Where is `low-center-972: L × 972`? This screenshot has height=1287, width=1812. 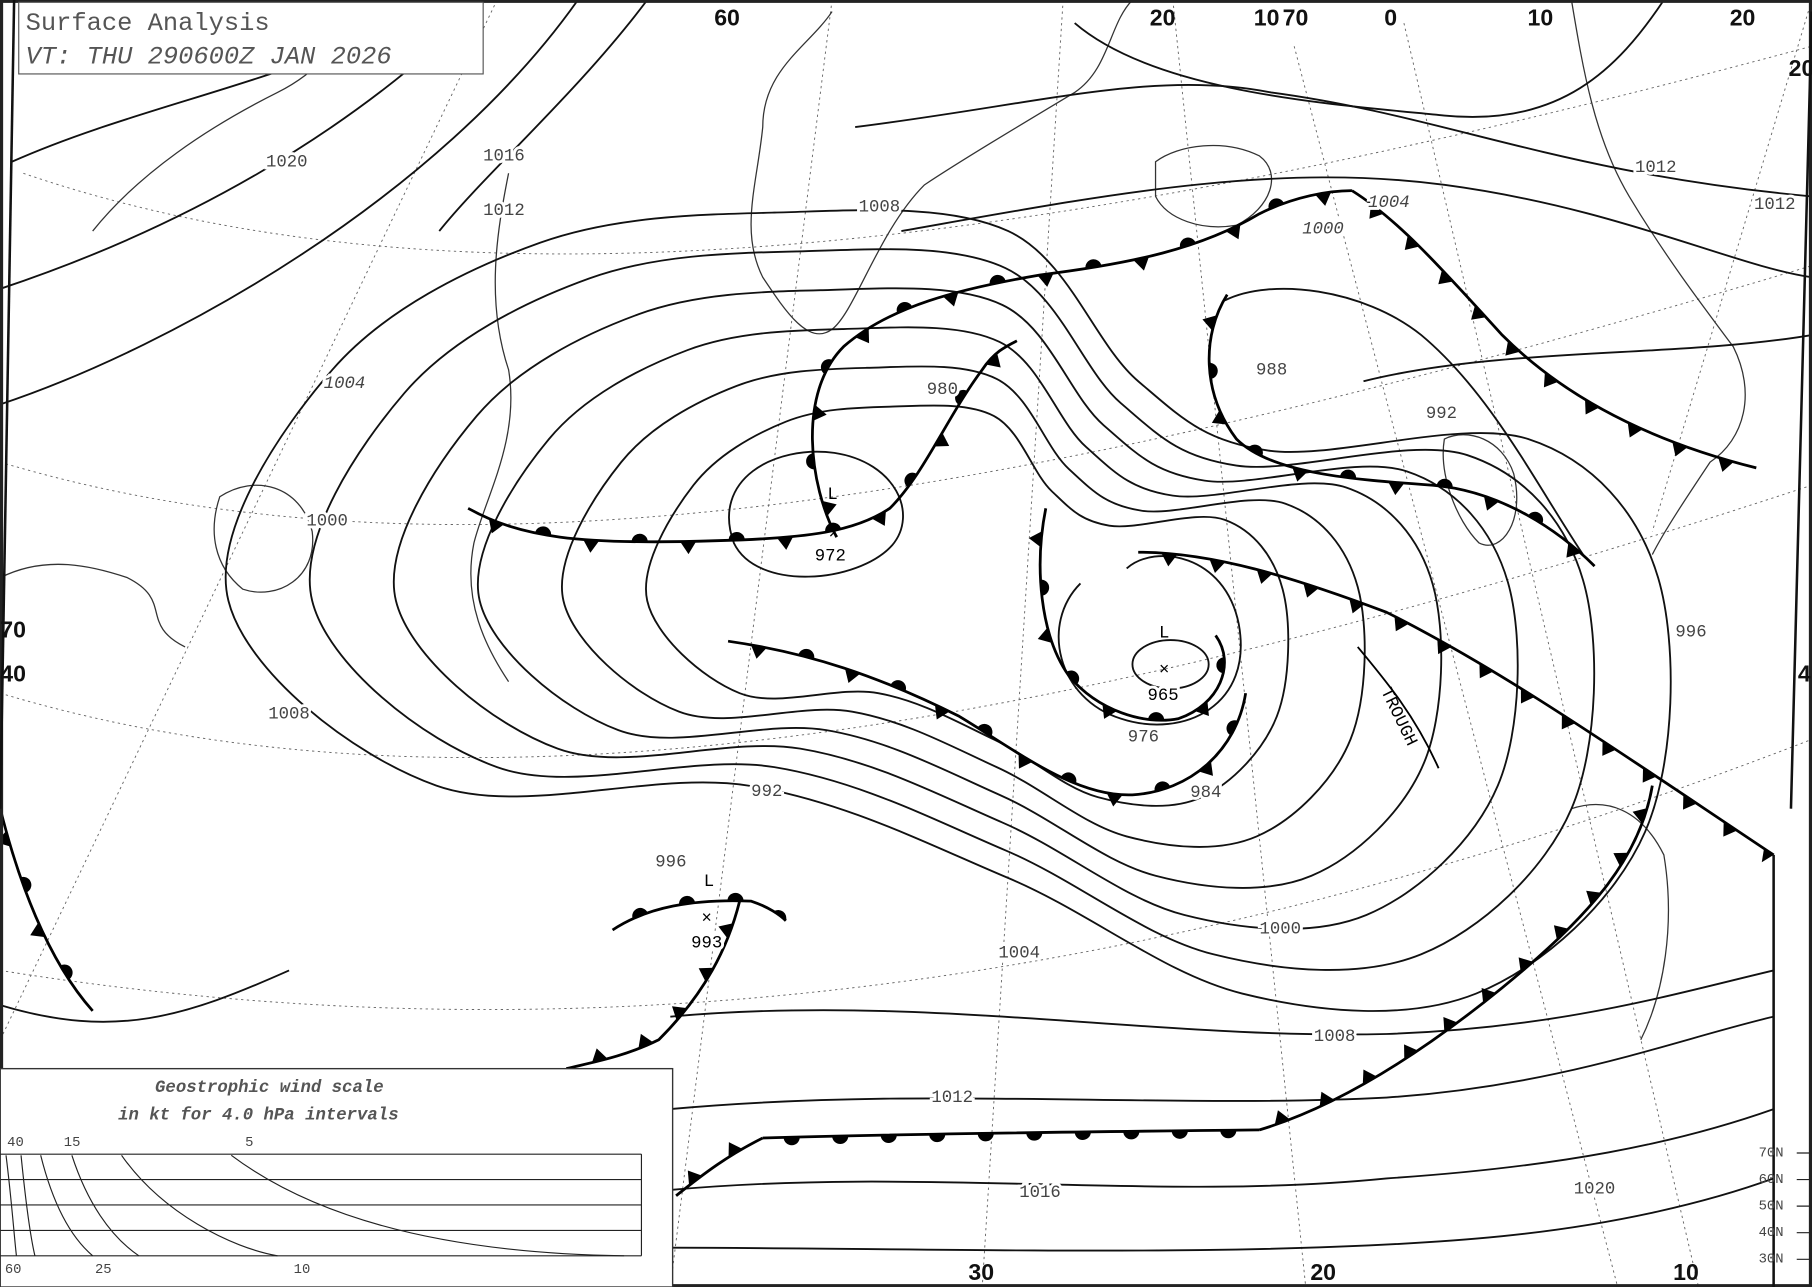 low-center-972: L × 972 is located at coordinates (830, 527).